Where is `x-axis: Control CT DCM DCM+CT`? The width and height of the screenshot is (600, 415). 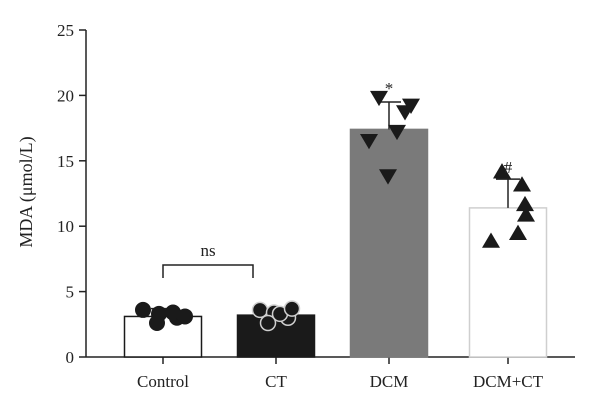
x-axis: Control CT DCM DCM+CT is located at coordinates (330, 373).